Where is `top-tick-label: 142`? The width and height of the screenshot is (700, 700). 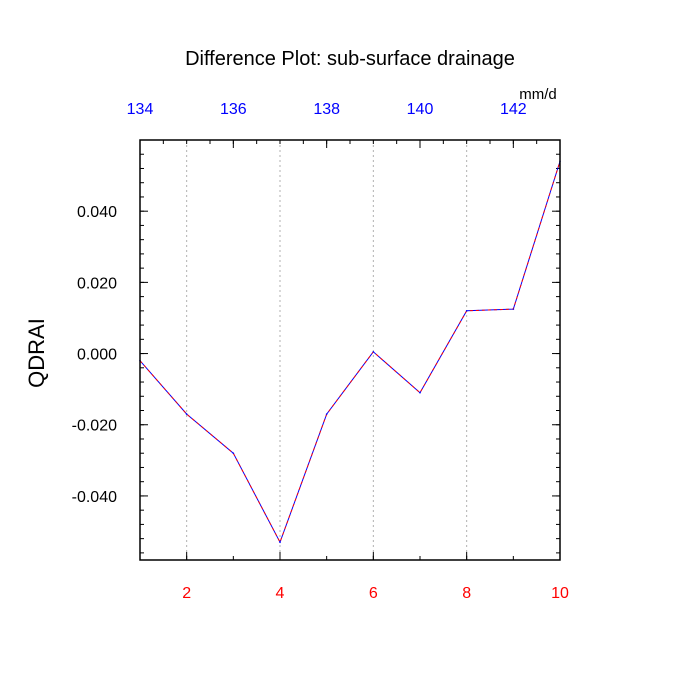 top-tick-label: 142 is located at coordinates (513, 109).